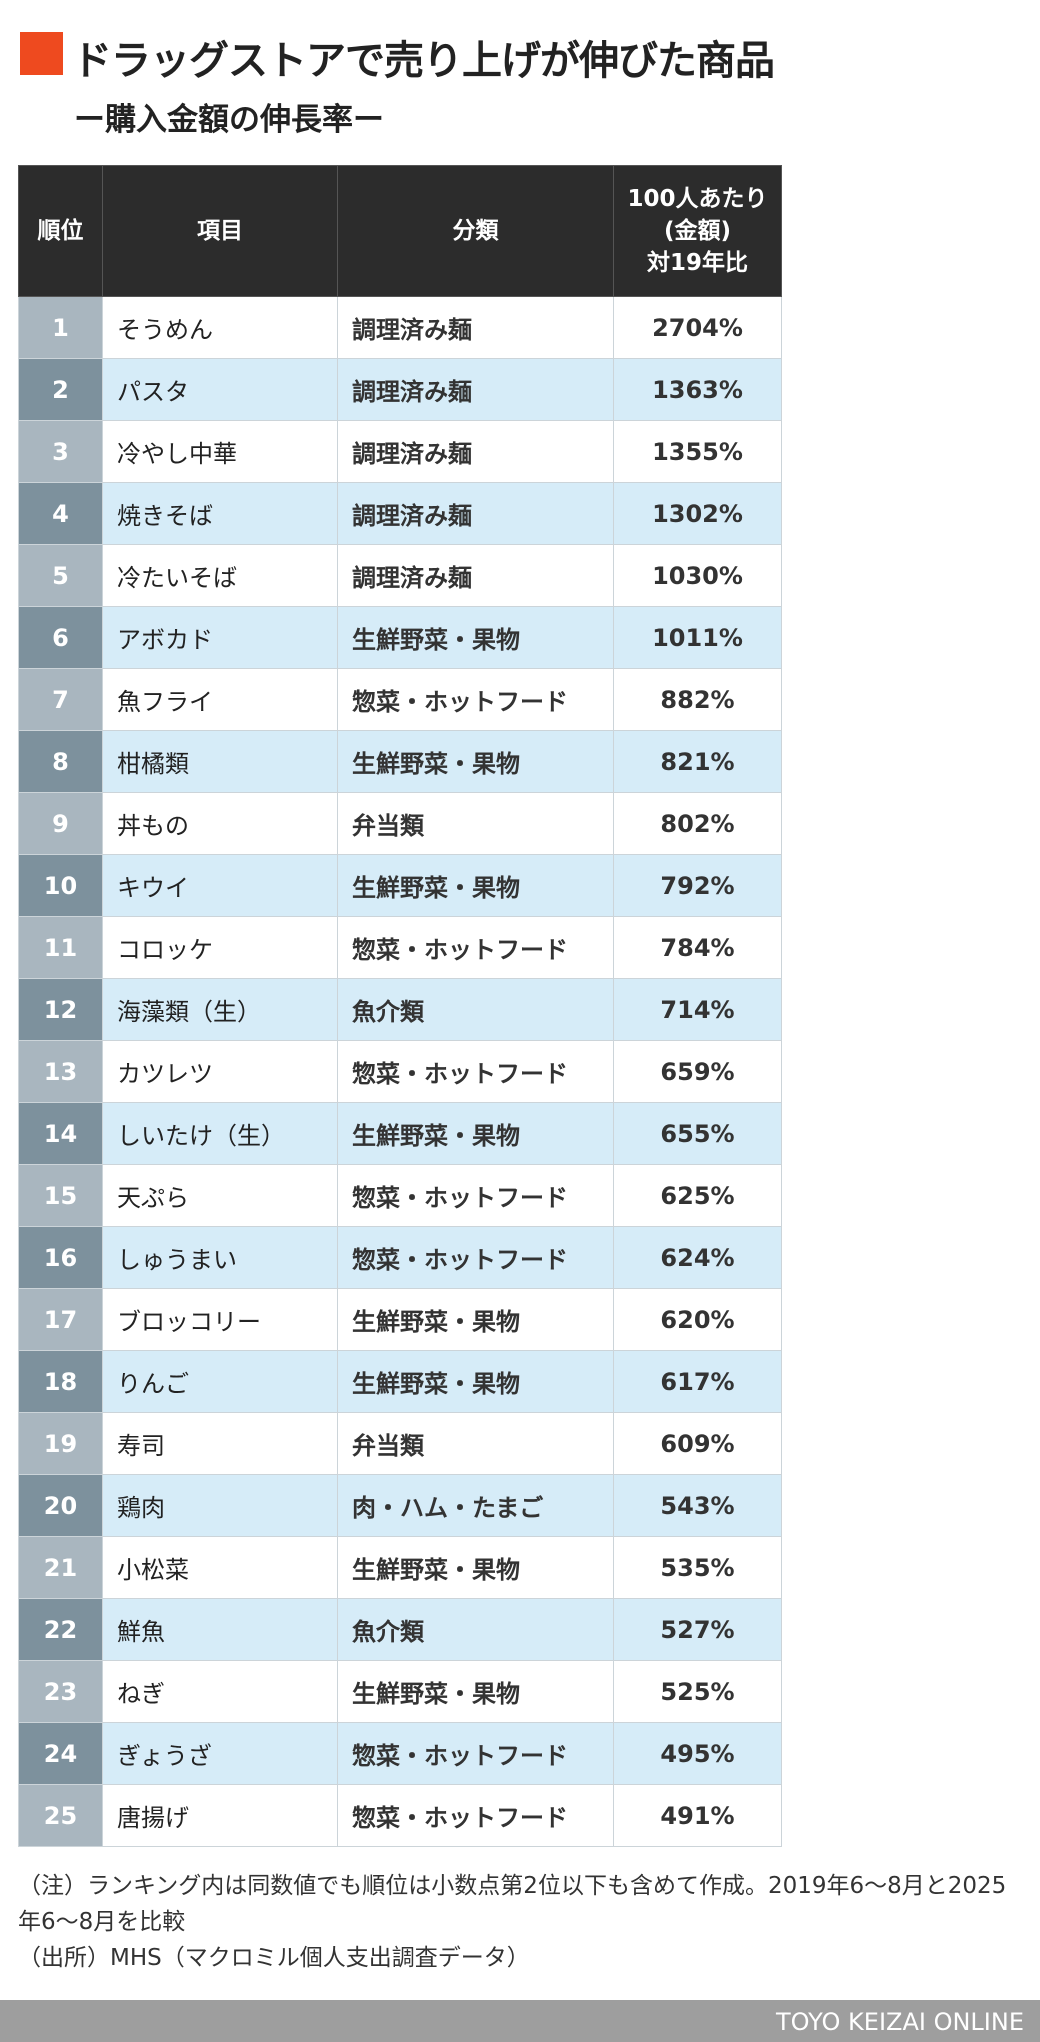  I want to click on rank-cell: 4, so click(60, 513).